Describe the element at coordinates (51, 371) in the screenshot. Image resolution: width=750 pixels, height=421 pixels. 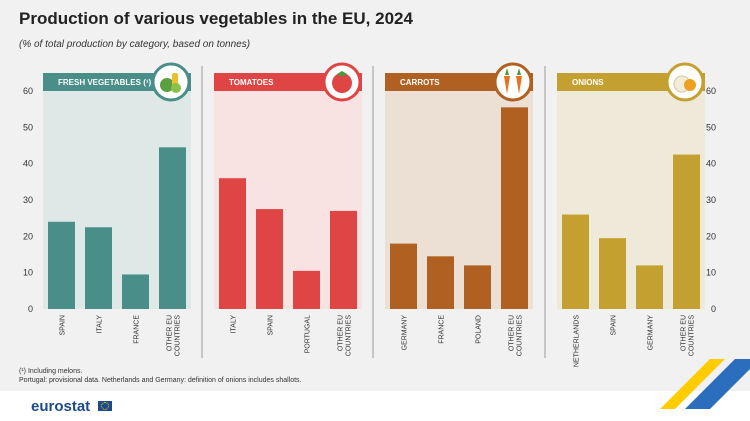
I see `footnote-melons: (¹) Including melons.` at that location.